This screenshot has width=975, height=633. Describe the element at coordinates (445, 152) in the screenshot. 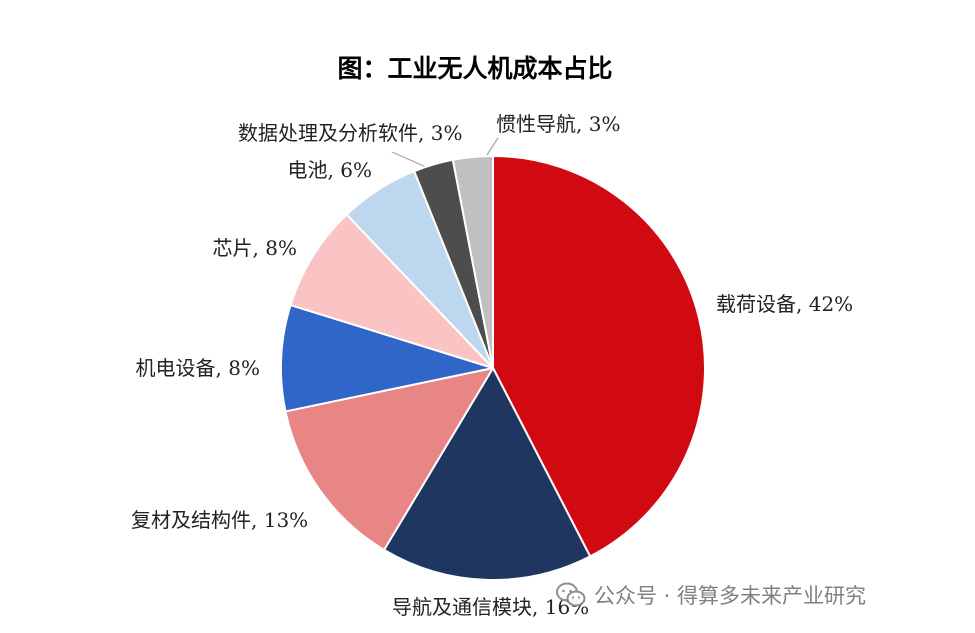

I see `leader-lines` at that location.